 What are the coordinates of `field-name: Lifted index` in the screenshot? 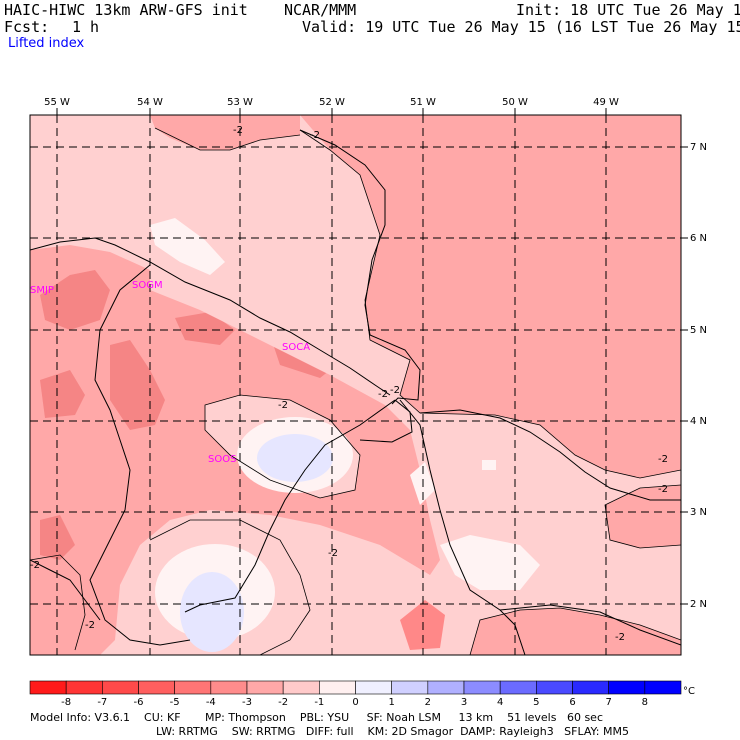 It's located at (46, 43).